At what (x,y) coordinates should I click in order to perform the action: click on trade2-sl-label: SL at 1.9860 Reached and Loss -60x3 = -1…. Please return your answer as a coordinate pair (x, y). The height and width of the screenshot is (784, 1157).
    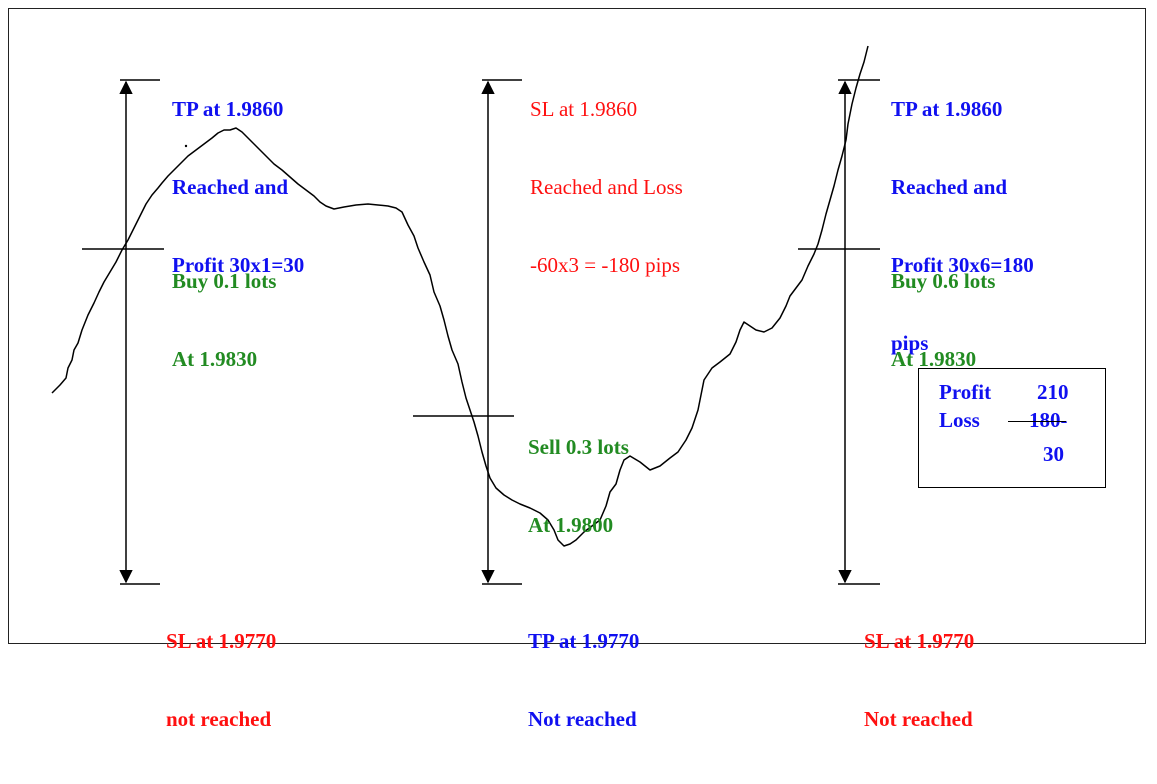
    Looking at the image, I should click on (606, 187).